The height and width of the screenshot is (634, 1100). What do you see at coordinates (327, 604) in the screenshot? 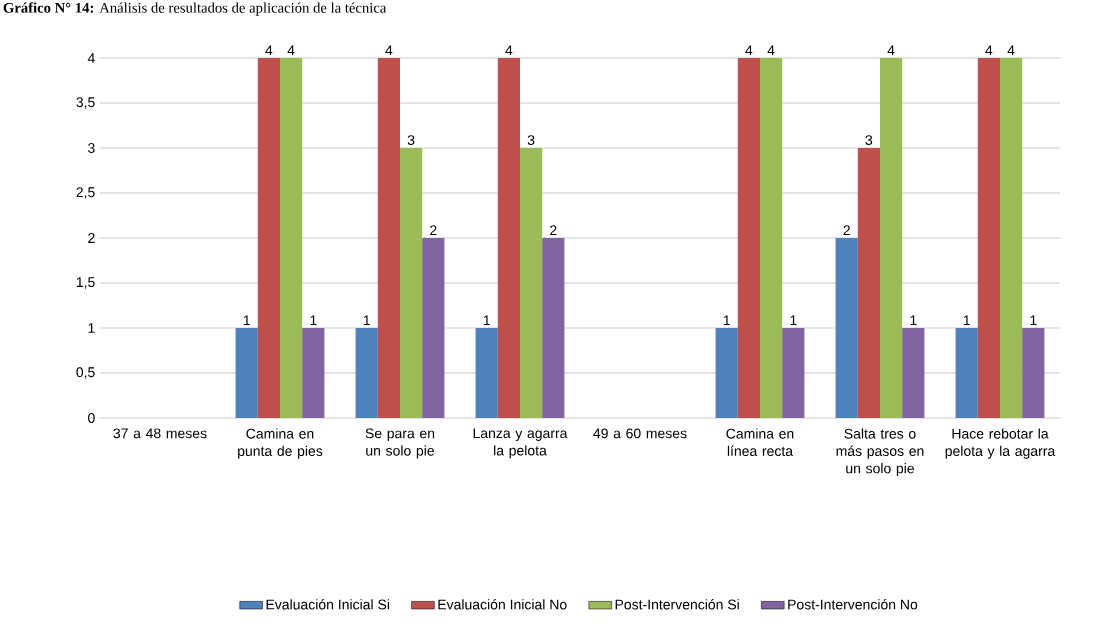
I see `legend-label: Evaluación Inicial Si` at bounding box center [327, 604].